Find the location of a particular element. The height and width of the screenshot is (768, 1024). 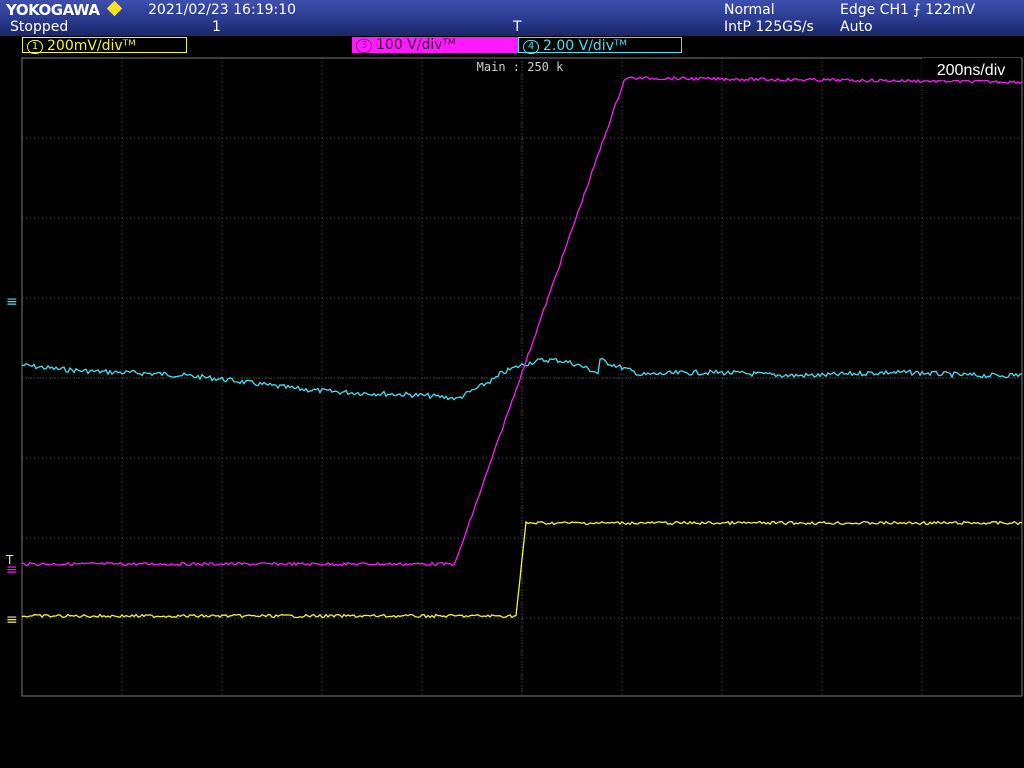

ch1-scale-box: 1 200mV/divᵀᴹ is located at coordinates (104, 45).